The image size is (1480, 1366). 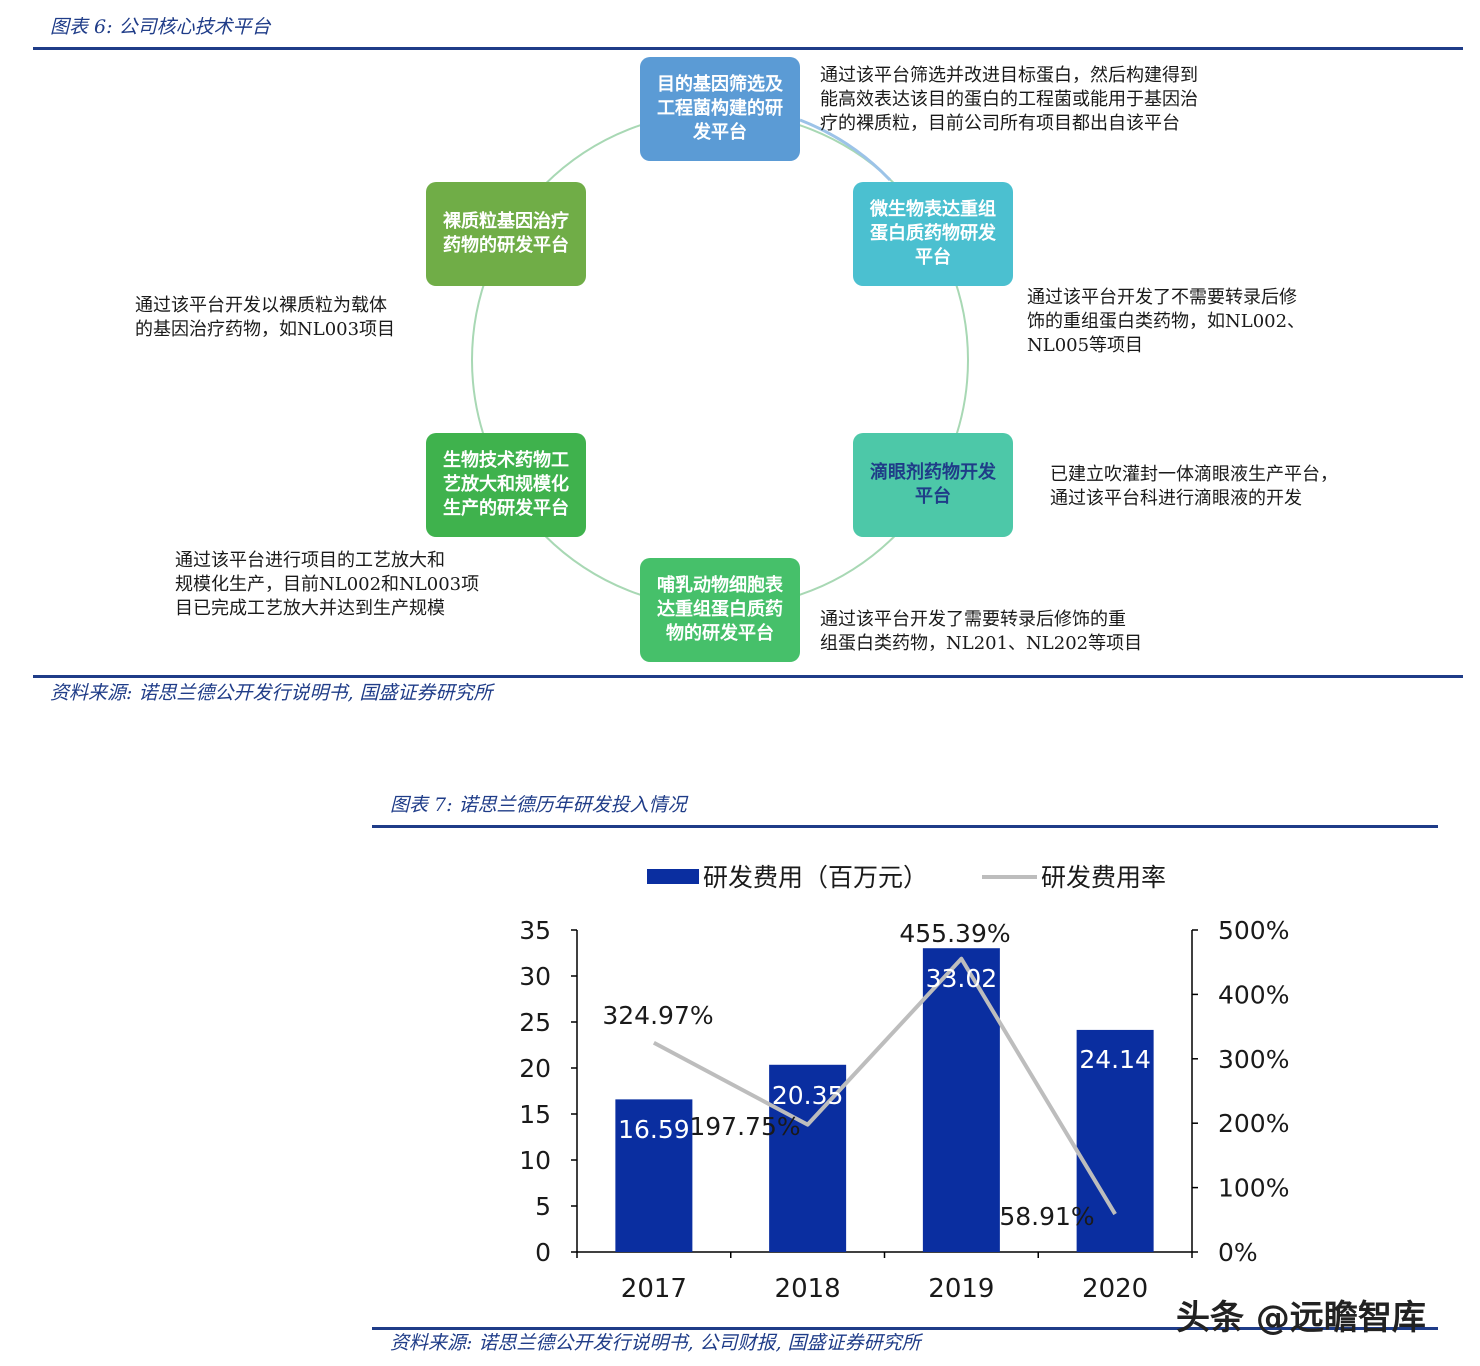 What do you see at coordinates (961, 1100) in the screenshot?
I see `bar-2019` at bounding box center [961, 1100].